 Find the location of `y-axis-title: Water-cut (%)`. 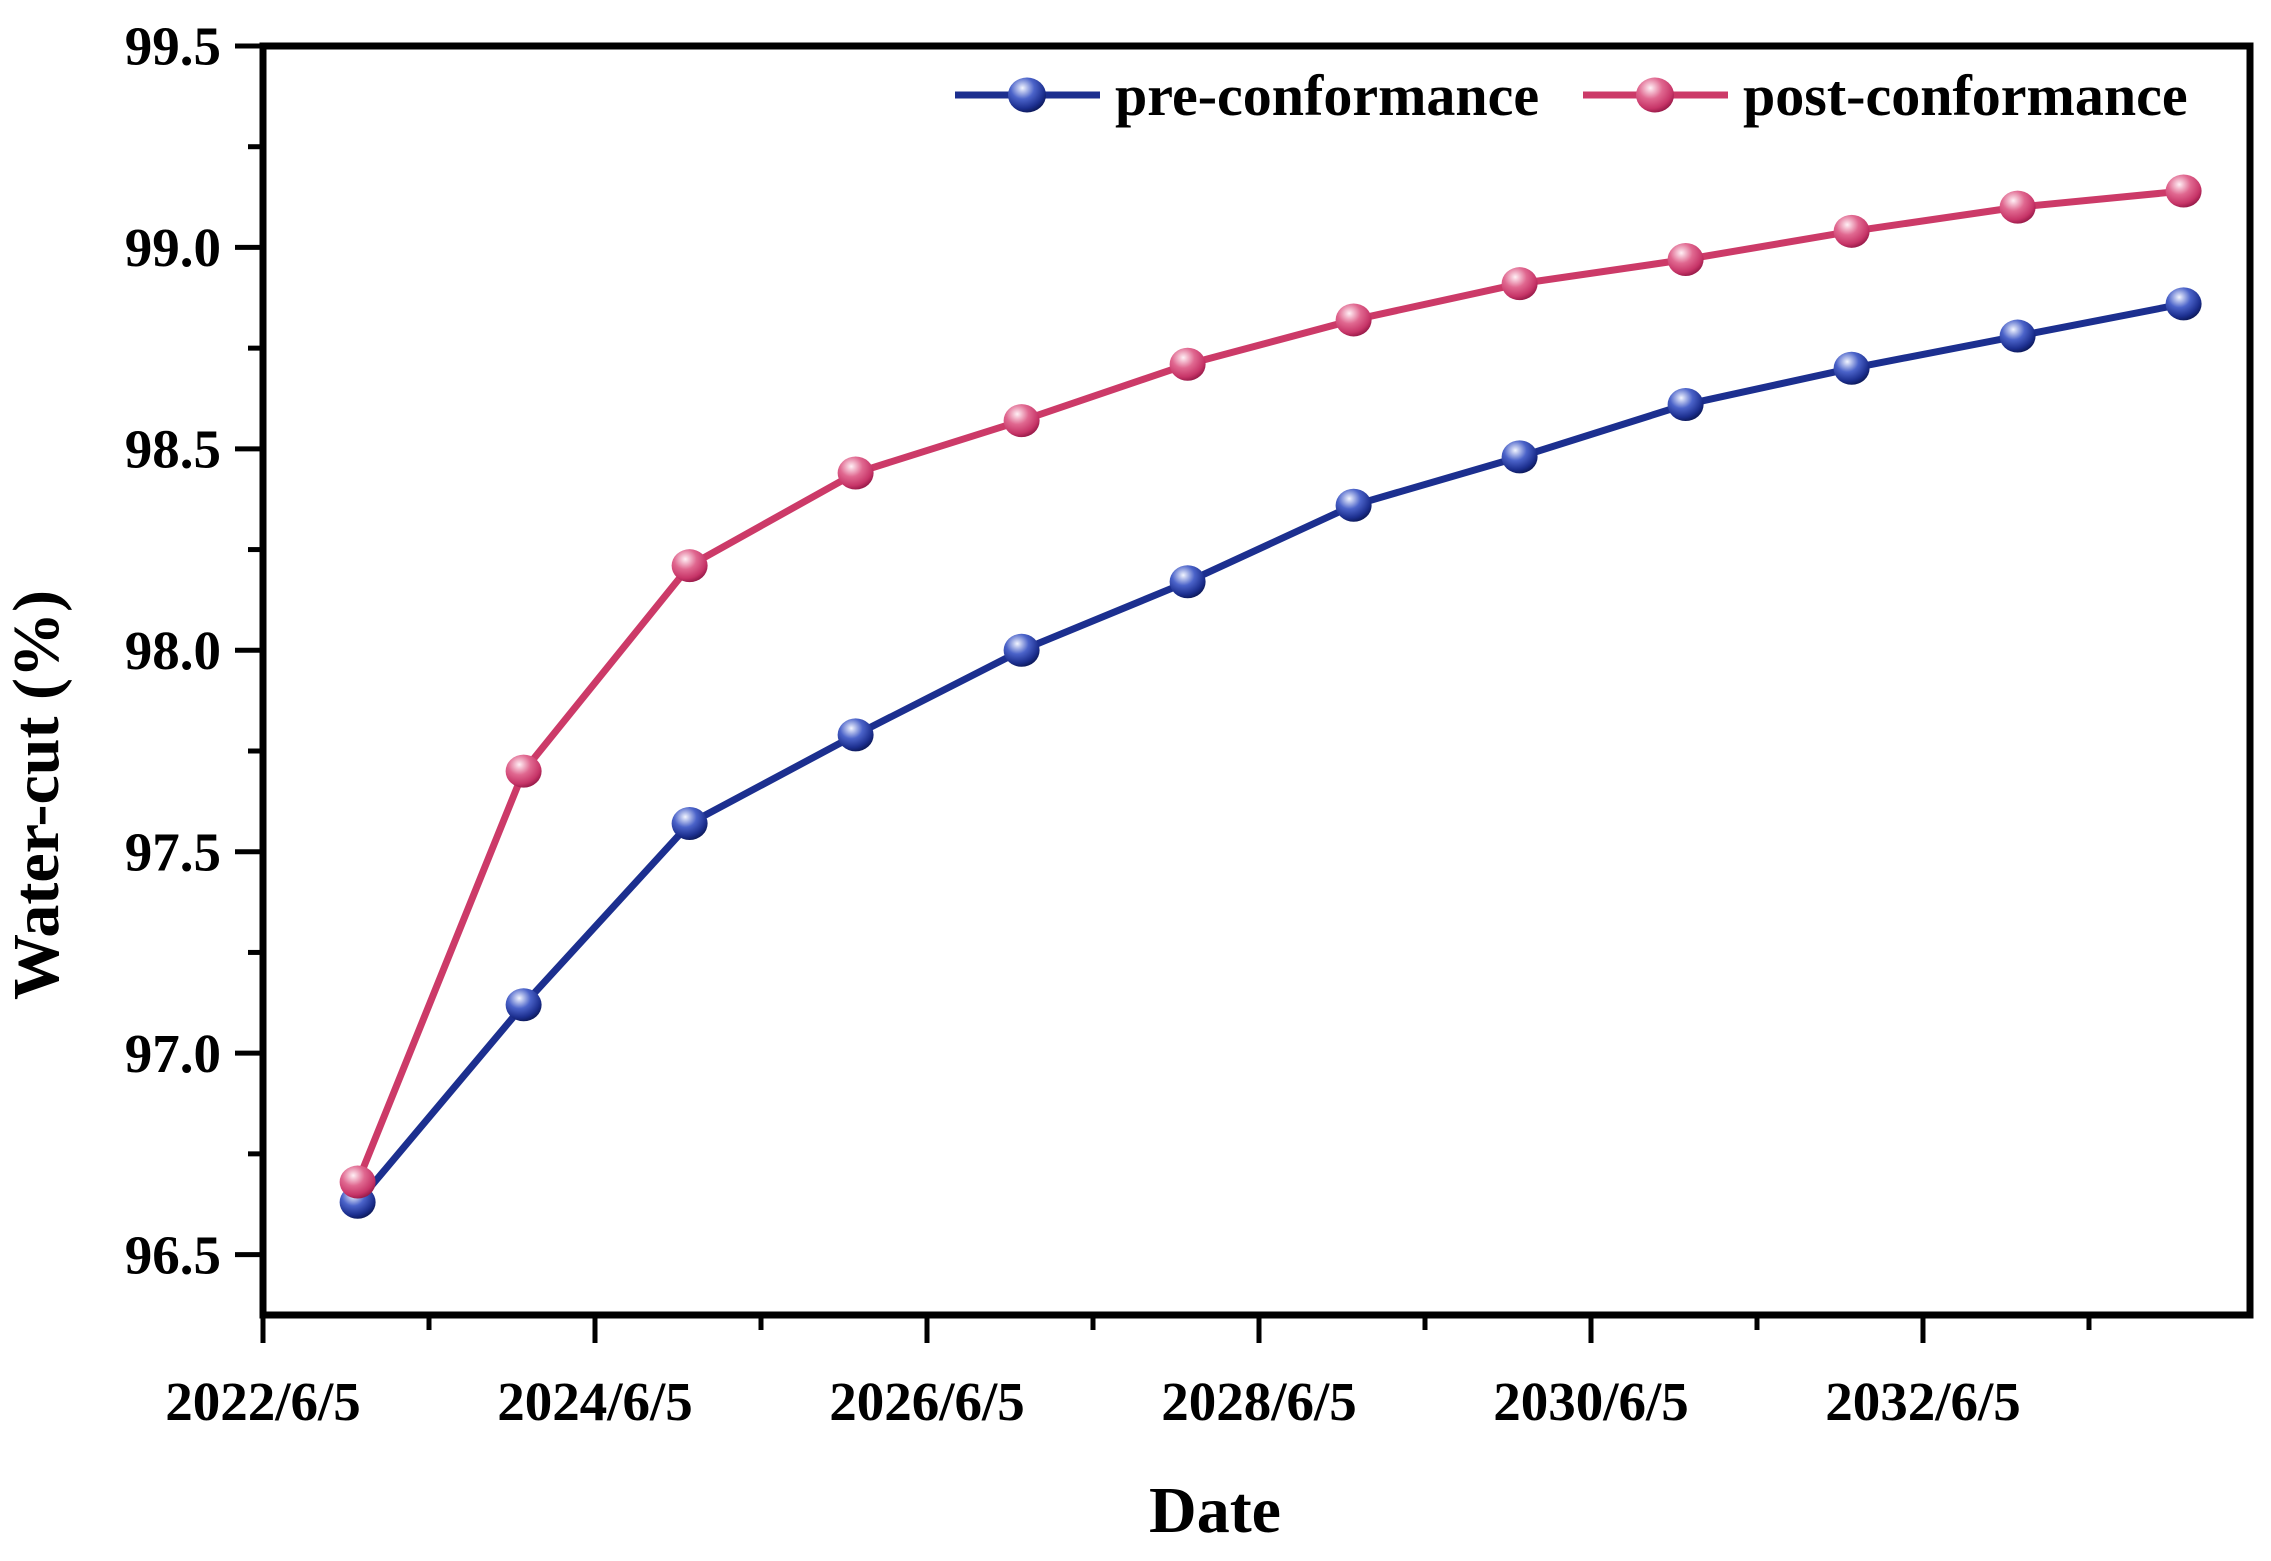

y-axis-title: Water-cut (%) is located at coordinates (36, 795).